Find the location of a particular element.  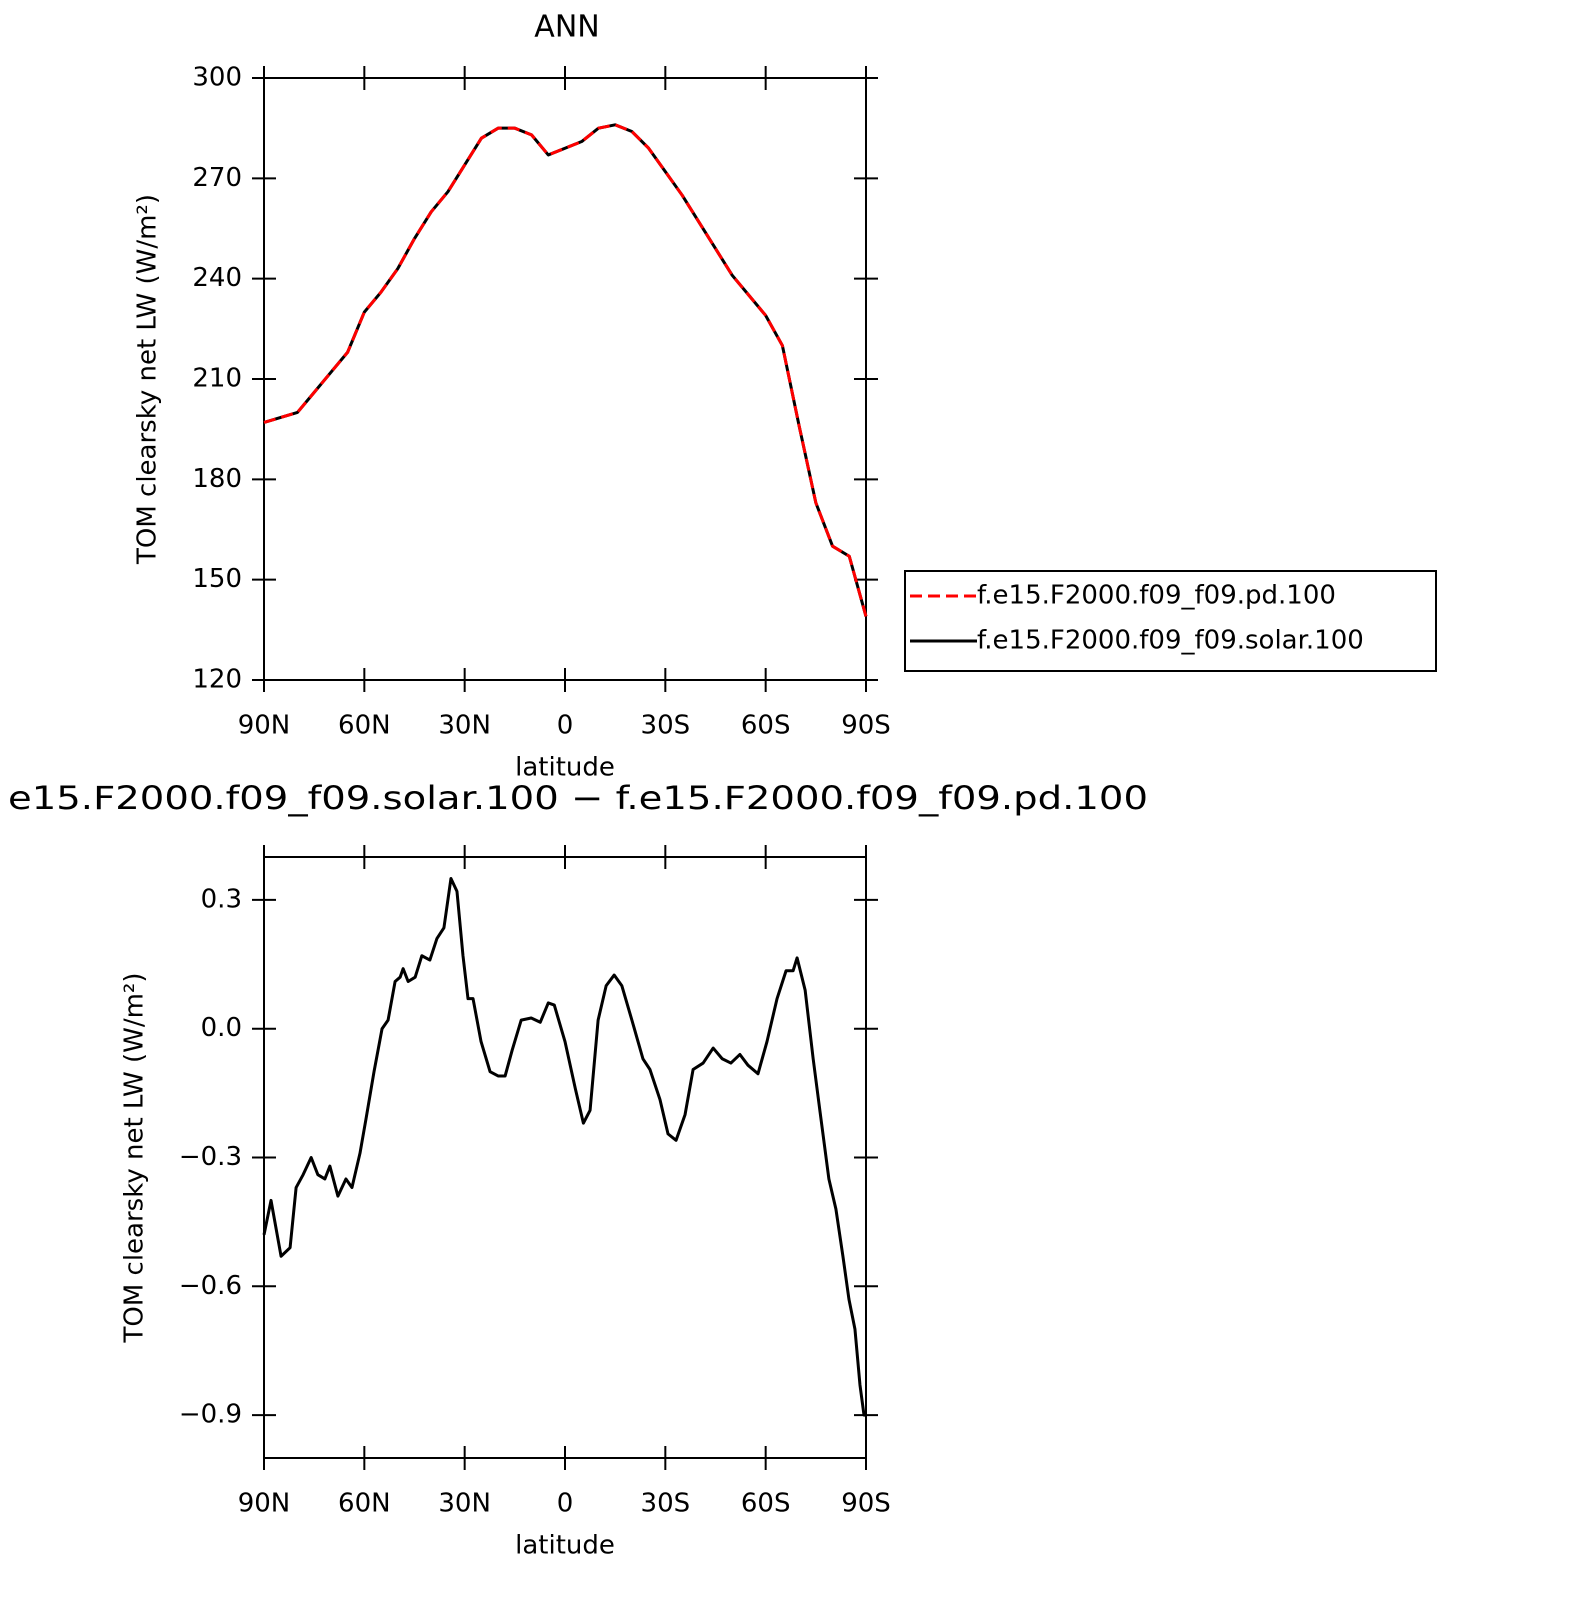

y-tick-label: 300 is located at coordinates (217, 78).